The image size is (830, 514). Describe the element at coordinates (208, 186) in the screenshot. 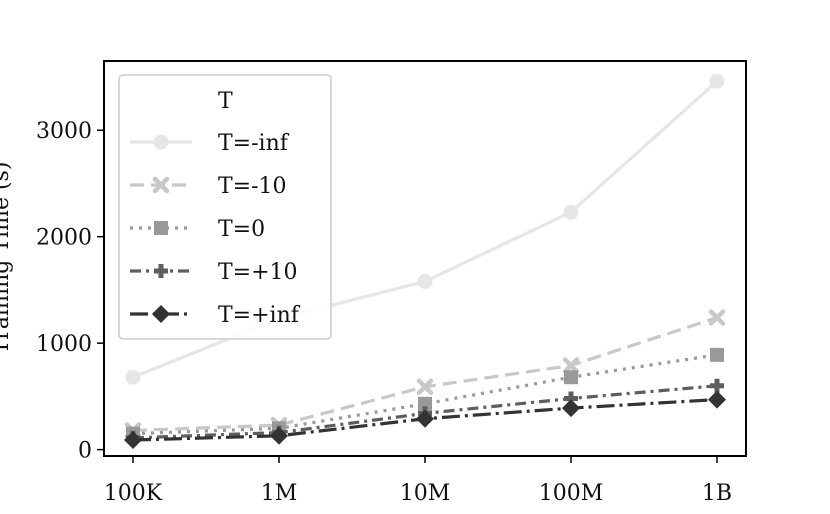

I see `legend-entry: T=-10` at that location.